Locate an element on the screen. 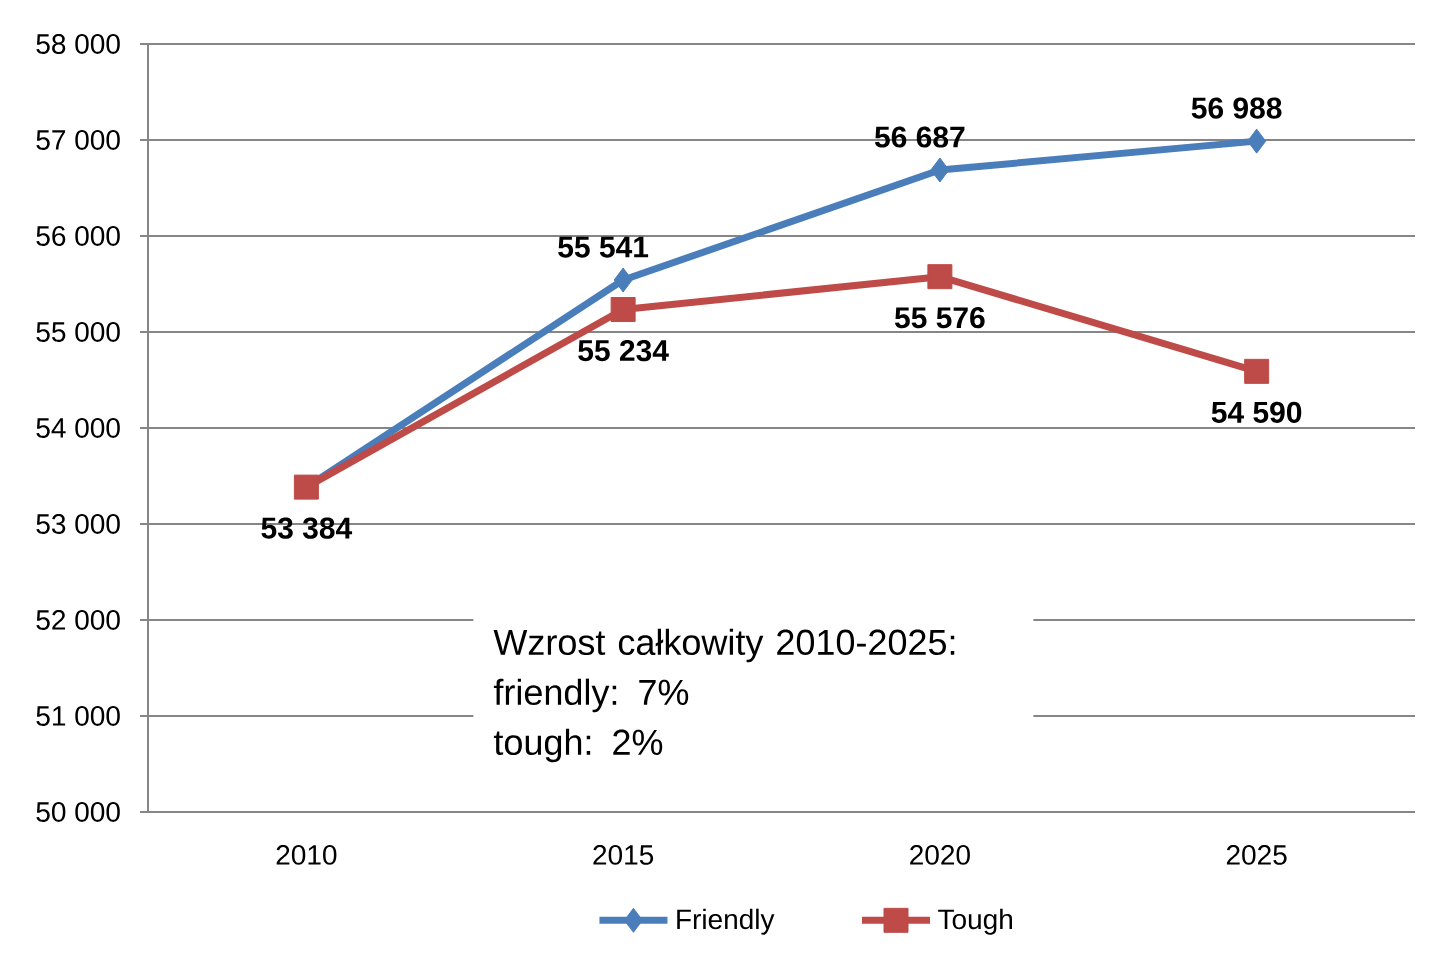  data-label: 55 234 is located at coordinates (623, 350).